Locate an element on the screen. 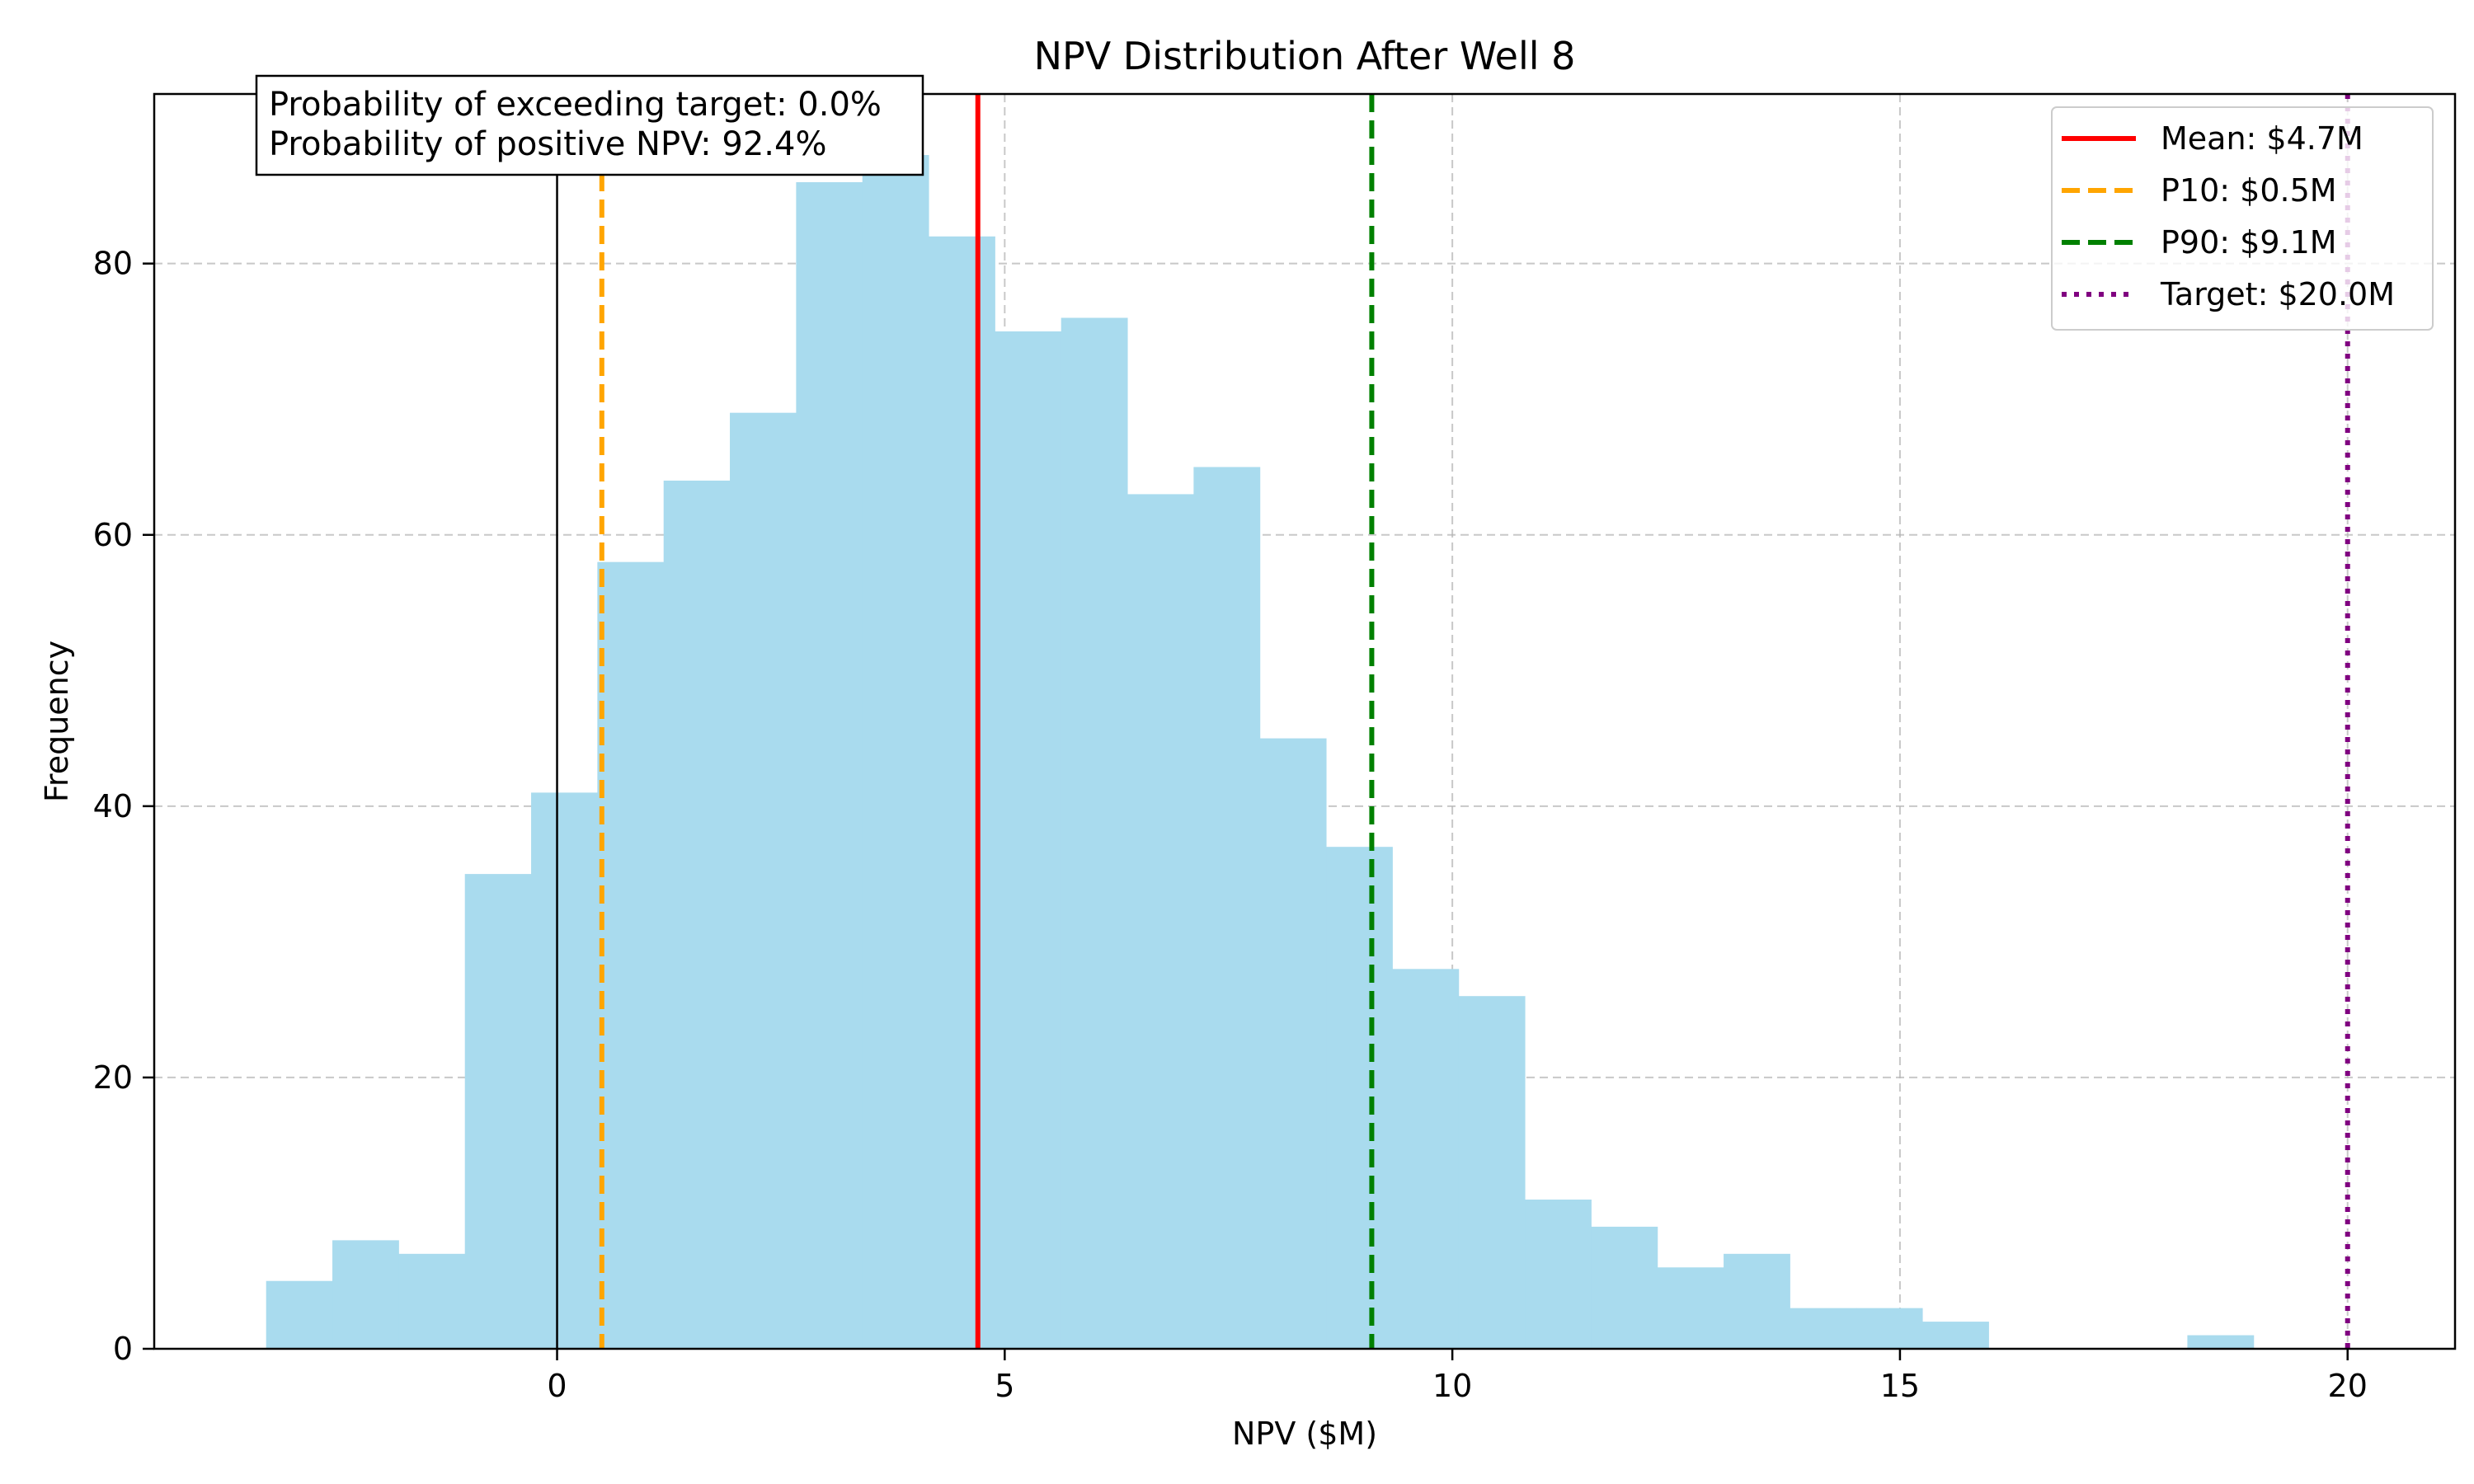 Image resolution: width=2474 pixels, height=1484 pixels. y-tick-label: 80 is located at coordinates (113, 264).